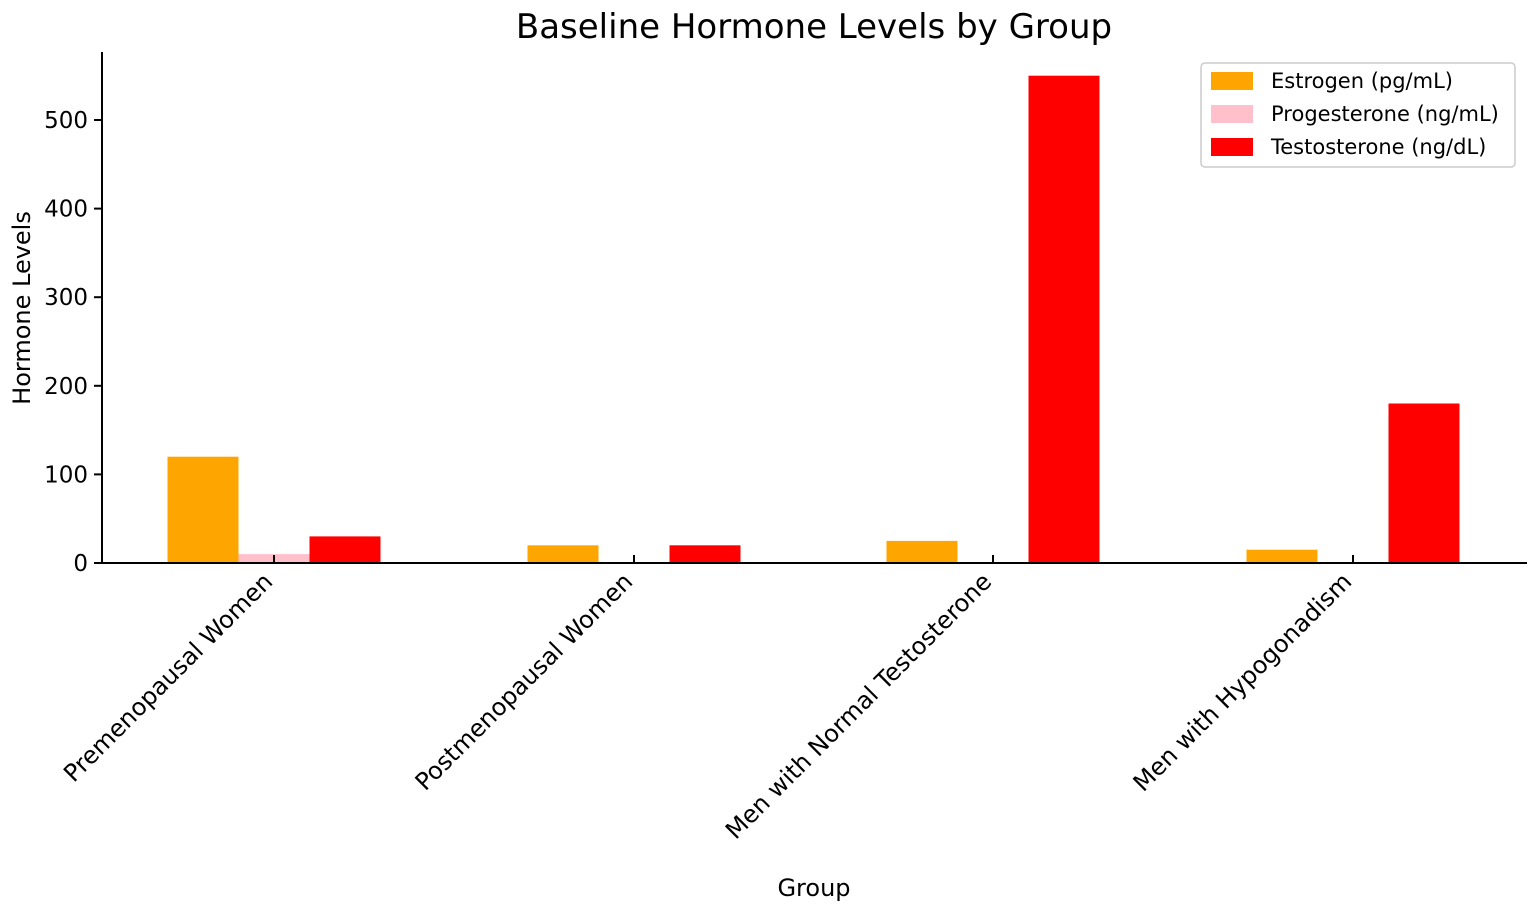 The width and height of the screenshot is (1535, 911). What do you see at coordinates (66, 387) in the screenshot?
I see `y-tick-label: 200` at bounding box center [66, 387].